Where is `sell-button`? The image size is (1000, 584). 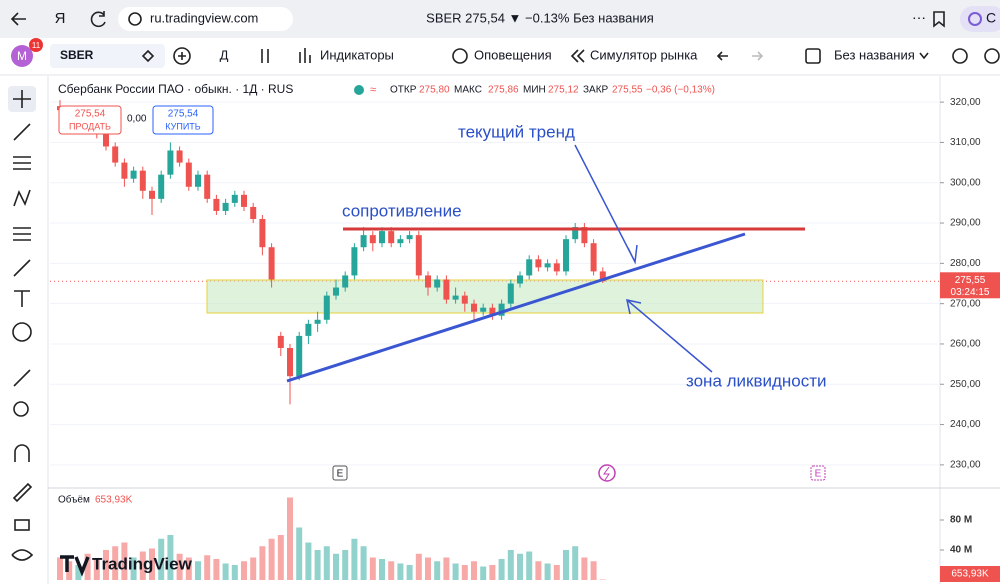 sell-button is located at coordinates (90, 120).